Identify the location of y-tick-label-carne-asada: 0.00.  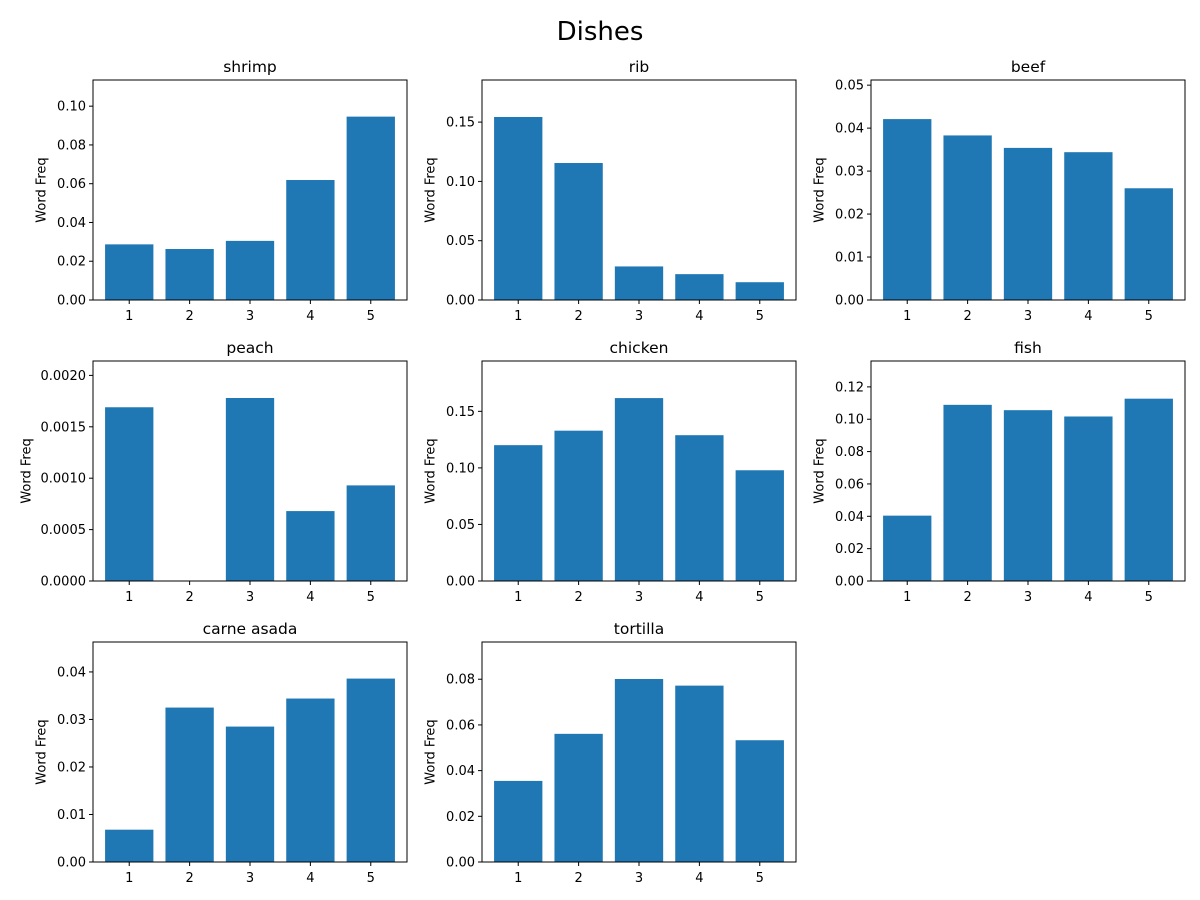
(71, 863).